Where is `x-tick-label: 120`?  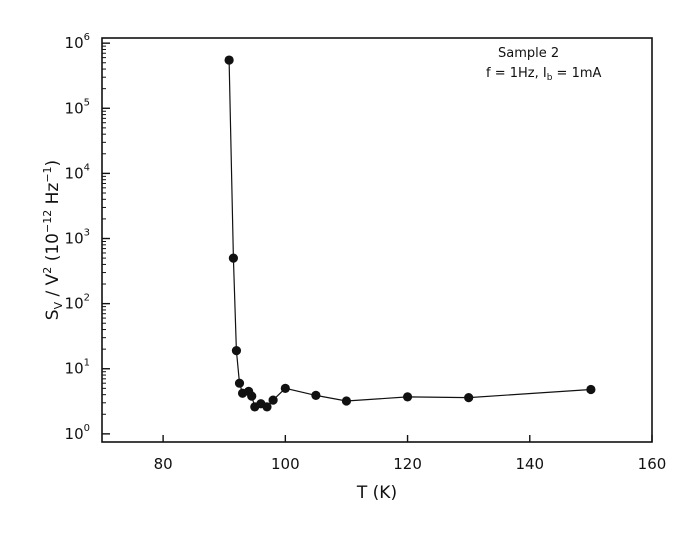 x-tick-label: 120 is located at coordinates (407, 464).